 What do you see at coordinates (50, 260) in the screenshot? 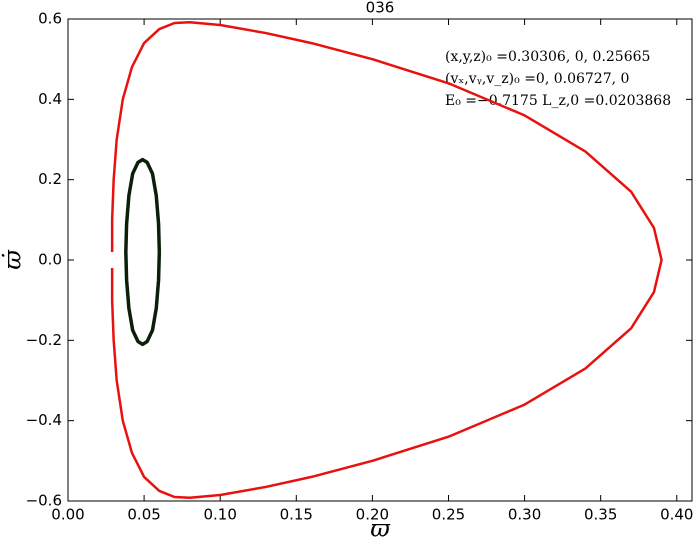
I see `y-tick-label: 0.0` at bounding box center [50, 260].